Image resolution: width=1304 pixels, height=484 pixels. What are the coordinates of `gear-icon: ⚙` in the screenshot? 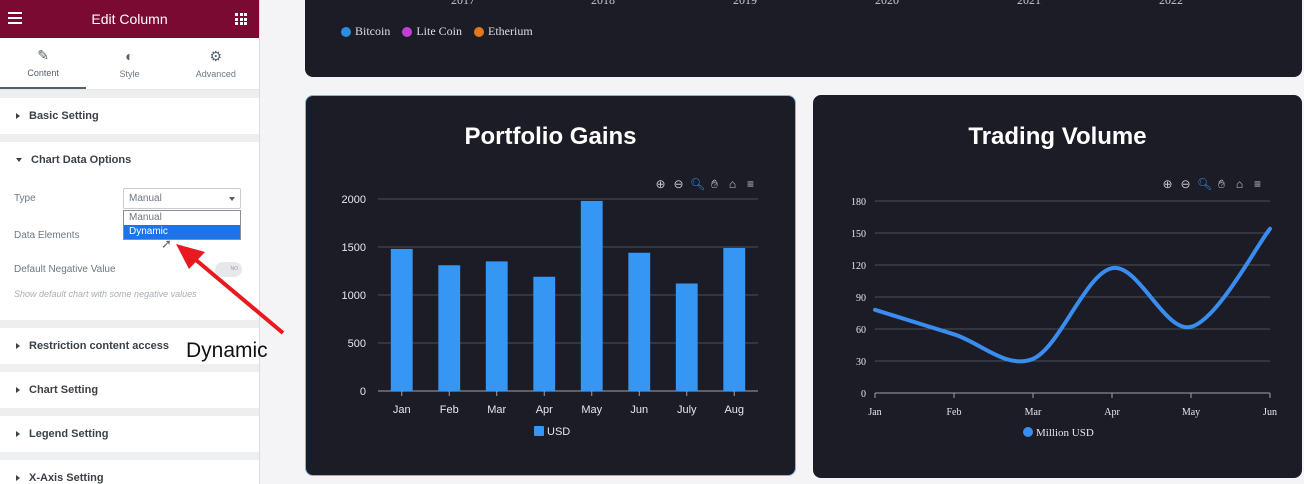 It's located at (216, 56).